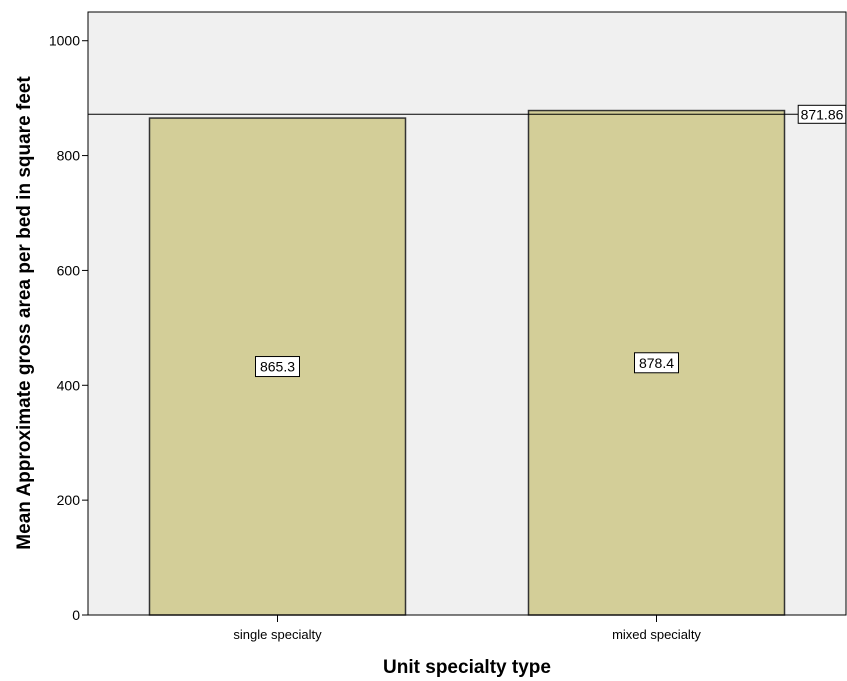  Describe the element at coordinates (277, 367) in the screenshot. I see `data-label: 865.3` at that location.